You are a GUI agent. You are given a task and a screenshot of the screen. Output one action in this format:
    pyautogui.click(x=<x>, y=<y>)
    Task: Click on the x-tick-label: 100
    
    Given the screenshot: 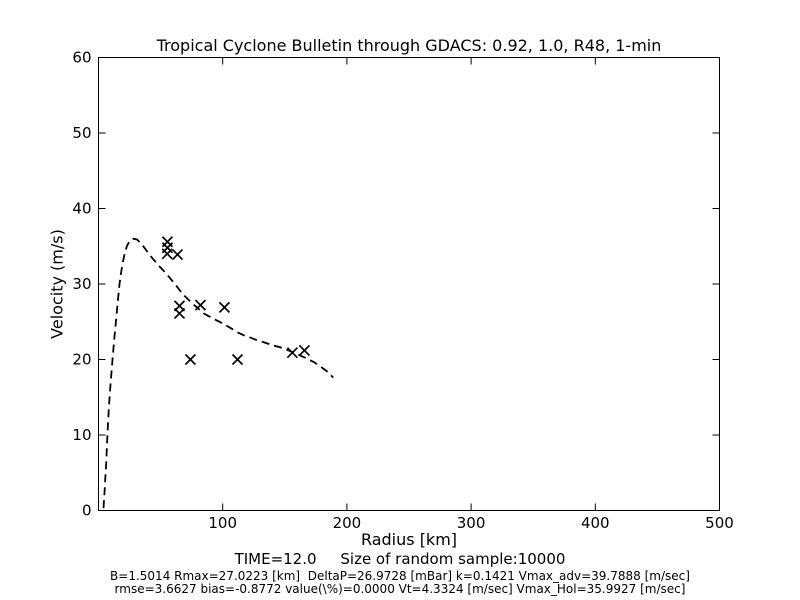 What is the action you would take?
    pyautogui.click(x=222, y=523)
    